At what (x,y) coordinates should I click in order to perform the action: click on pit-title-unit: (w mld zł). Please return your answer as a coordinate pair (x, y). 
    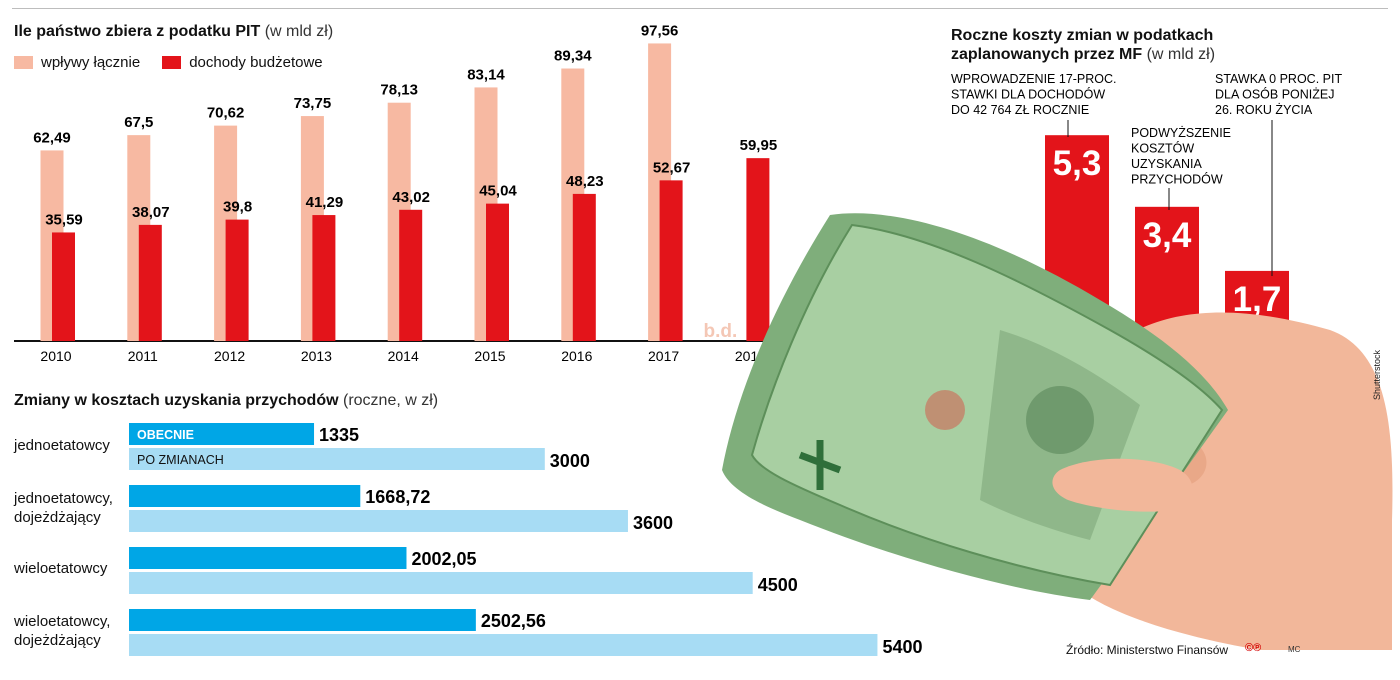
    Looking at the image, I should click on (299, 31).